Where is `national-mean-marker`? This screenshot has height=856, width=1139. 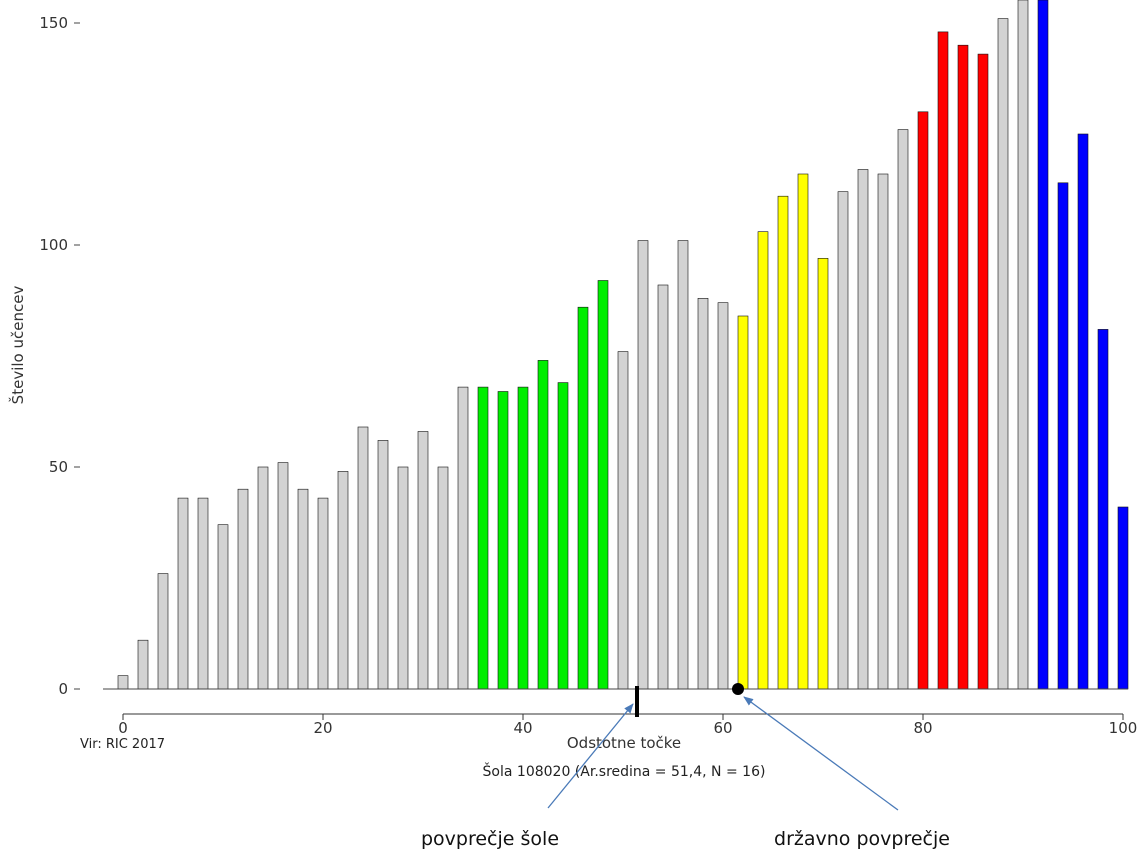 national-mean-marker is located at coordinates (738, 689).